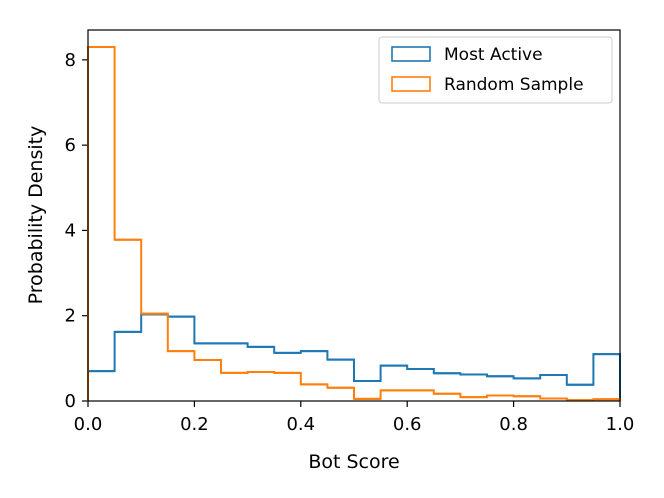 The height and width of the screenshot is (498, 664). I want to click on x-axis-label: Bot Score, so click(353, 462).